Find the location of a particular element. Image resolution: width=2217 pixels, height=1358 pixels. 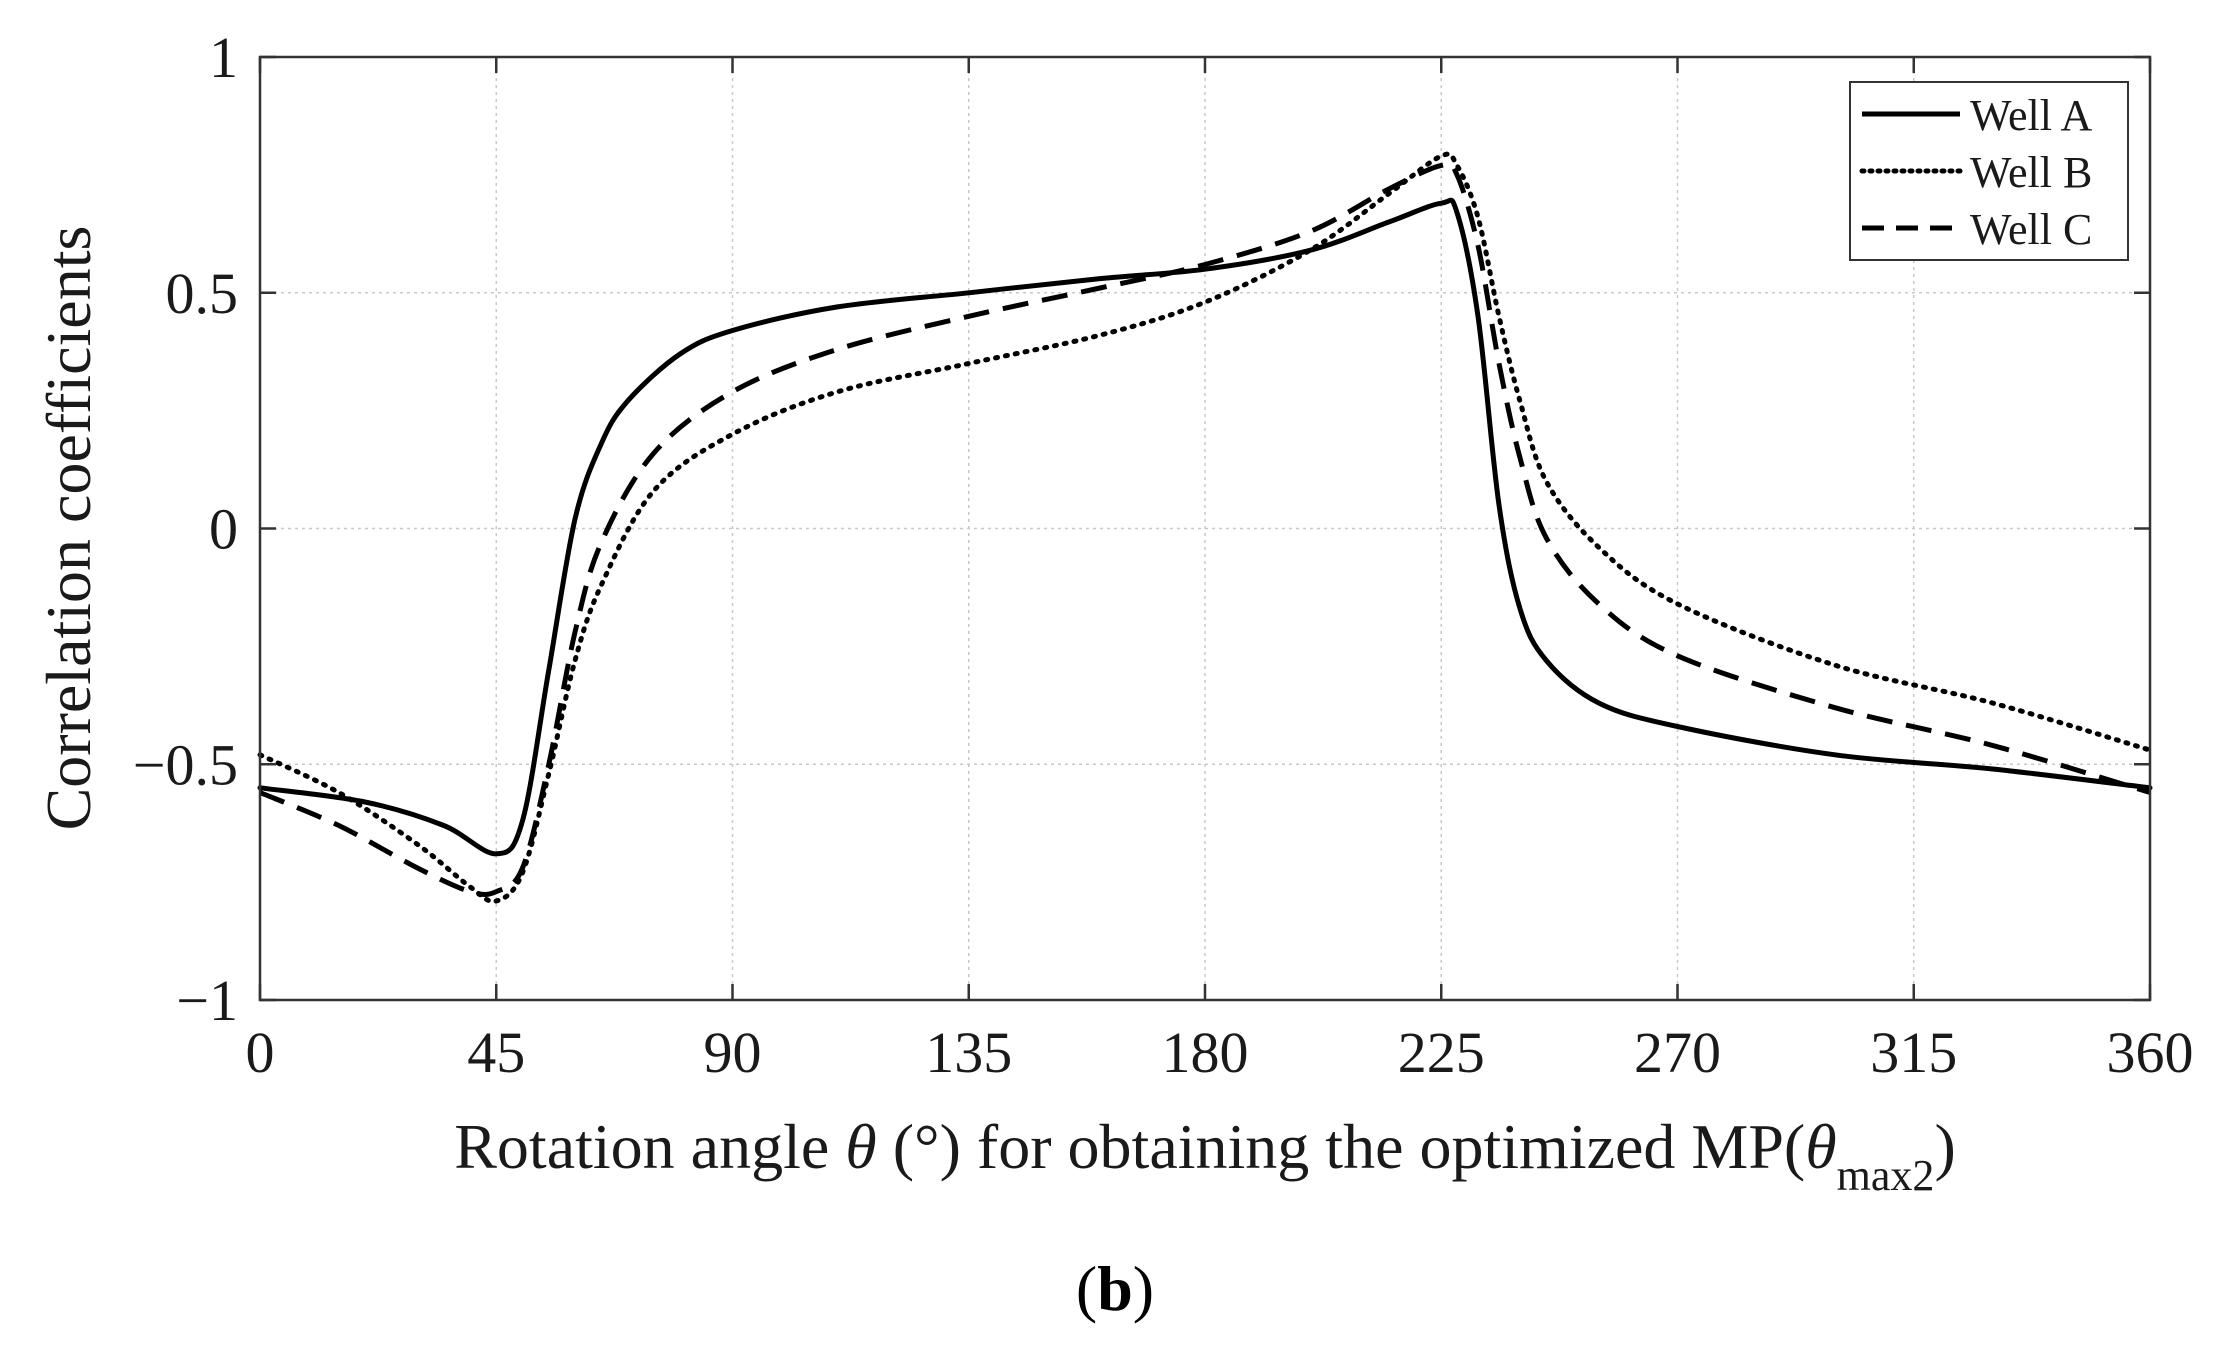

x-tick-labels: 0 45 90 135 180 225 270 315 360 is located at coordinates (1220, 1052).